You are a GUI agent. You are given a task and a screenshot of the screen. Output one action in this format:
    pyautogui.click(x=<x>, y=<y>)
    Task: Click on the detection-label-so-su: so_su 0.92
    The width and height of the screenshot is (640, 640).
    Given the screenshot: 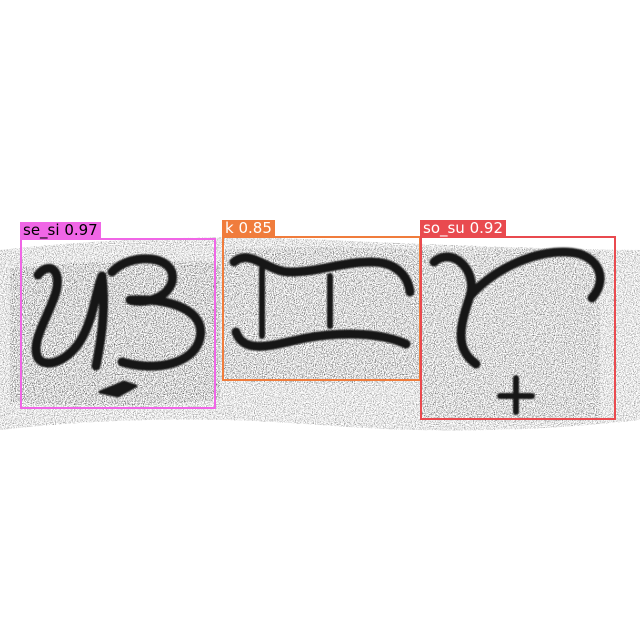 What is the action you would take?
    pyautogui.click(x=463, y=228)
    